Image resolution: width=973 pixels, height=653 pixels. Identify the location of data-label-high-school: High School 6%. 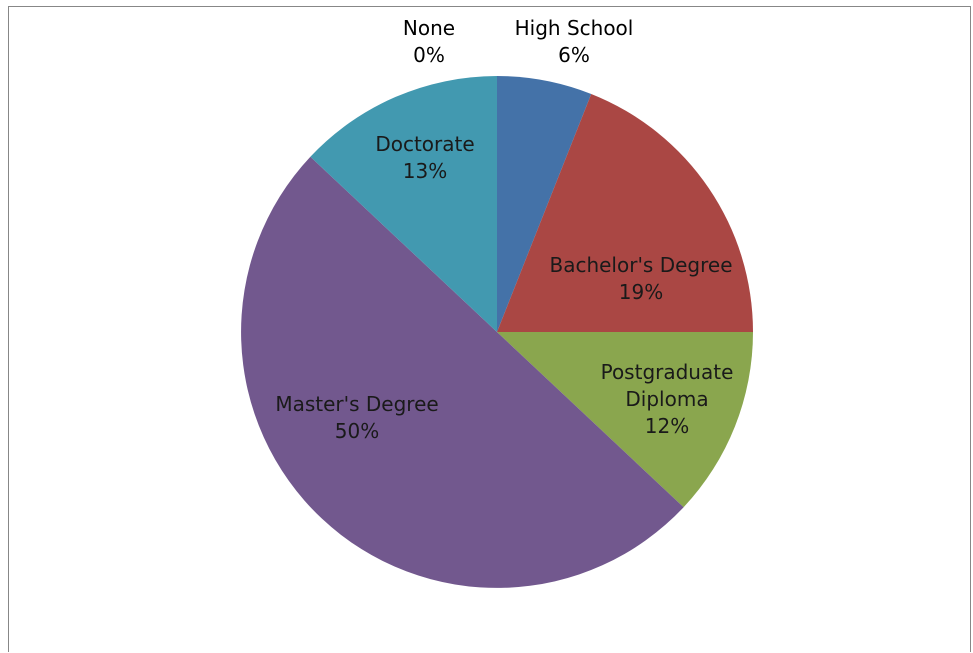
(574, 41).